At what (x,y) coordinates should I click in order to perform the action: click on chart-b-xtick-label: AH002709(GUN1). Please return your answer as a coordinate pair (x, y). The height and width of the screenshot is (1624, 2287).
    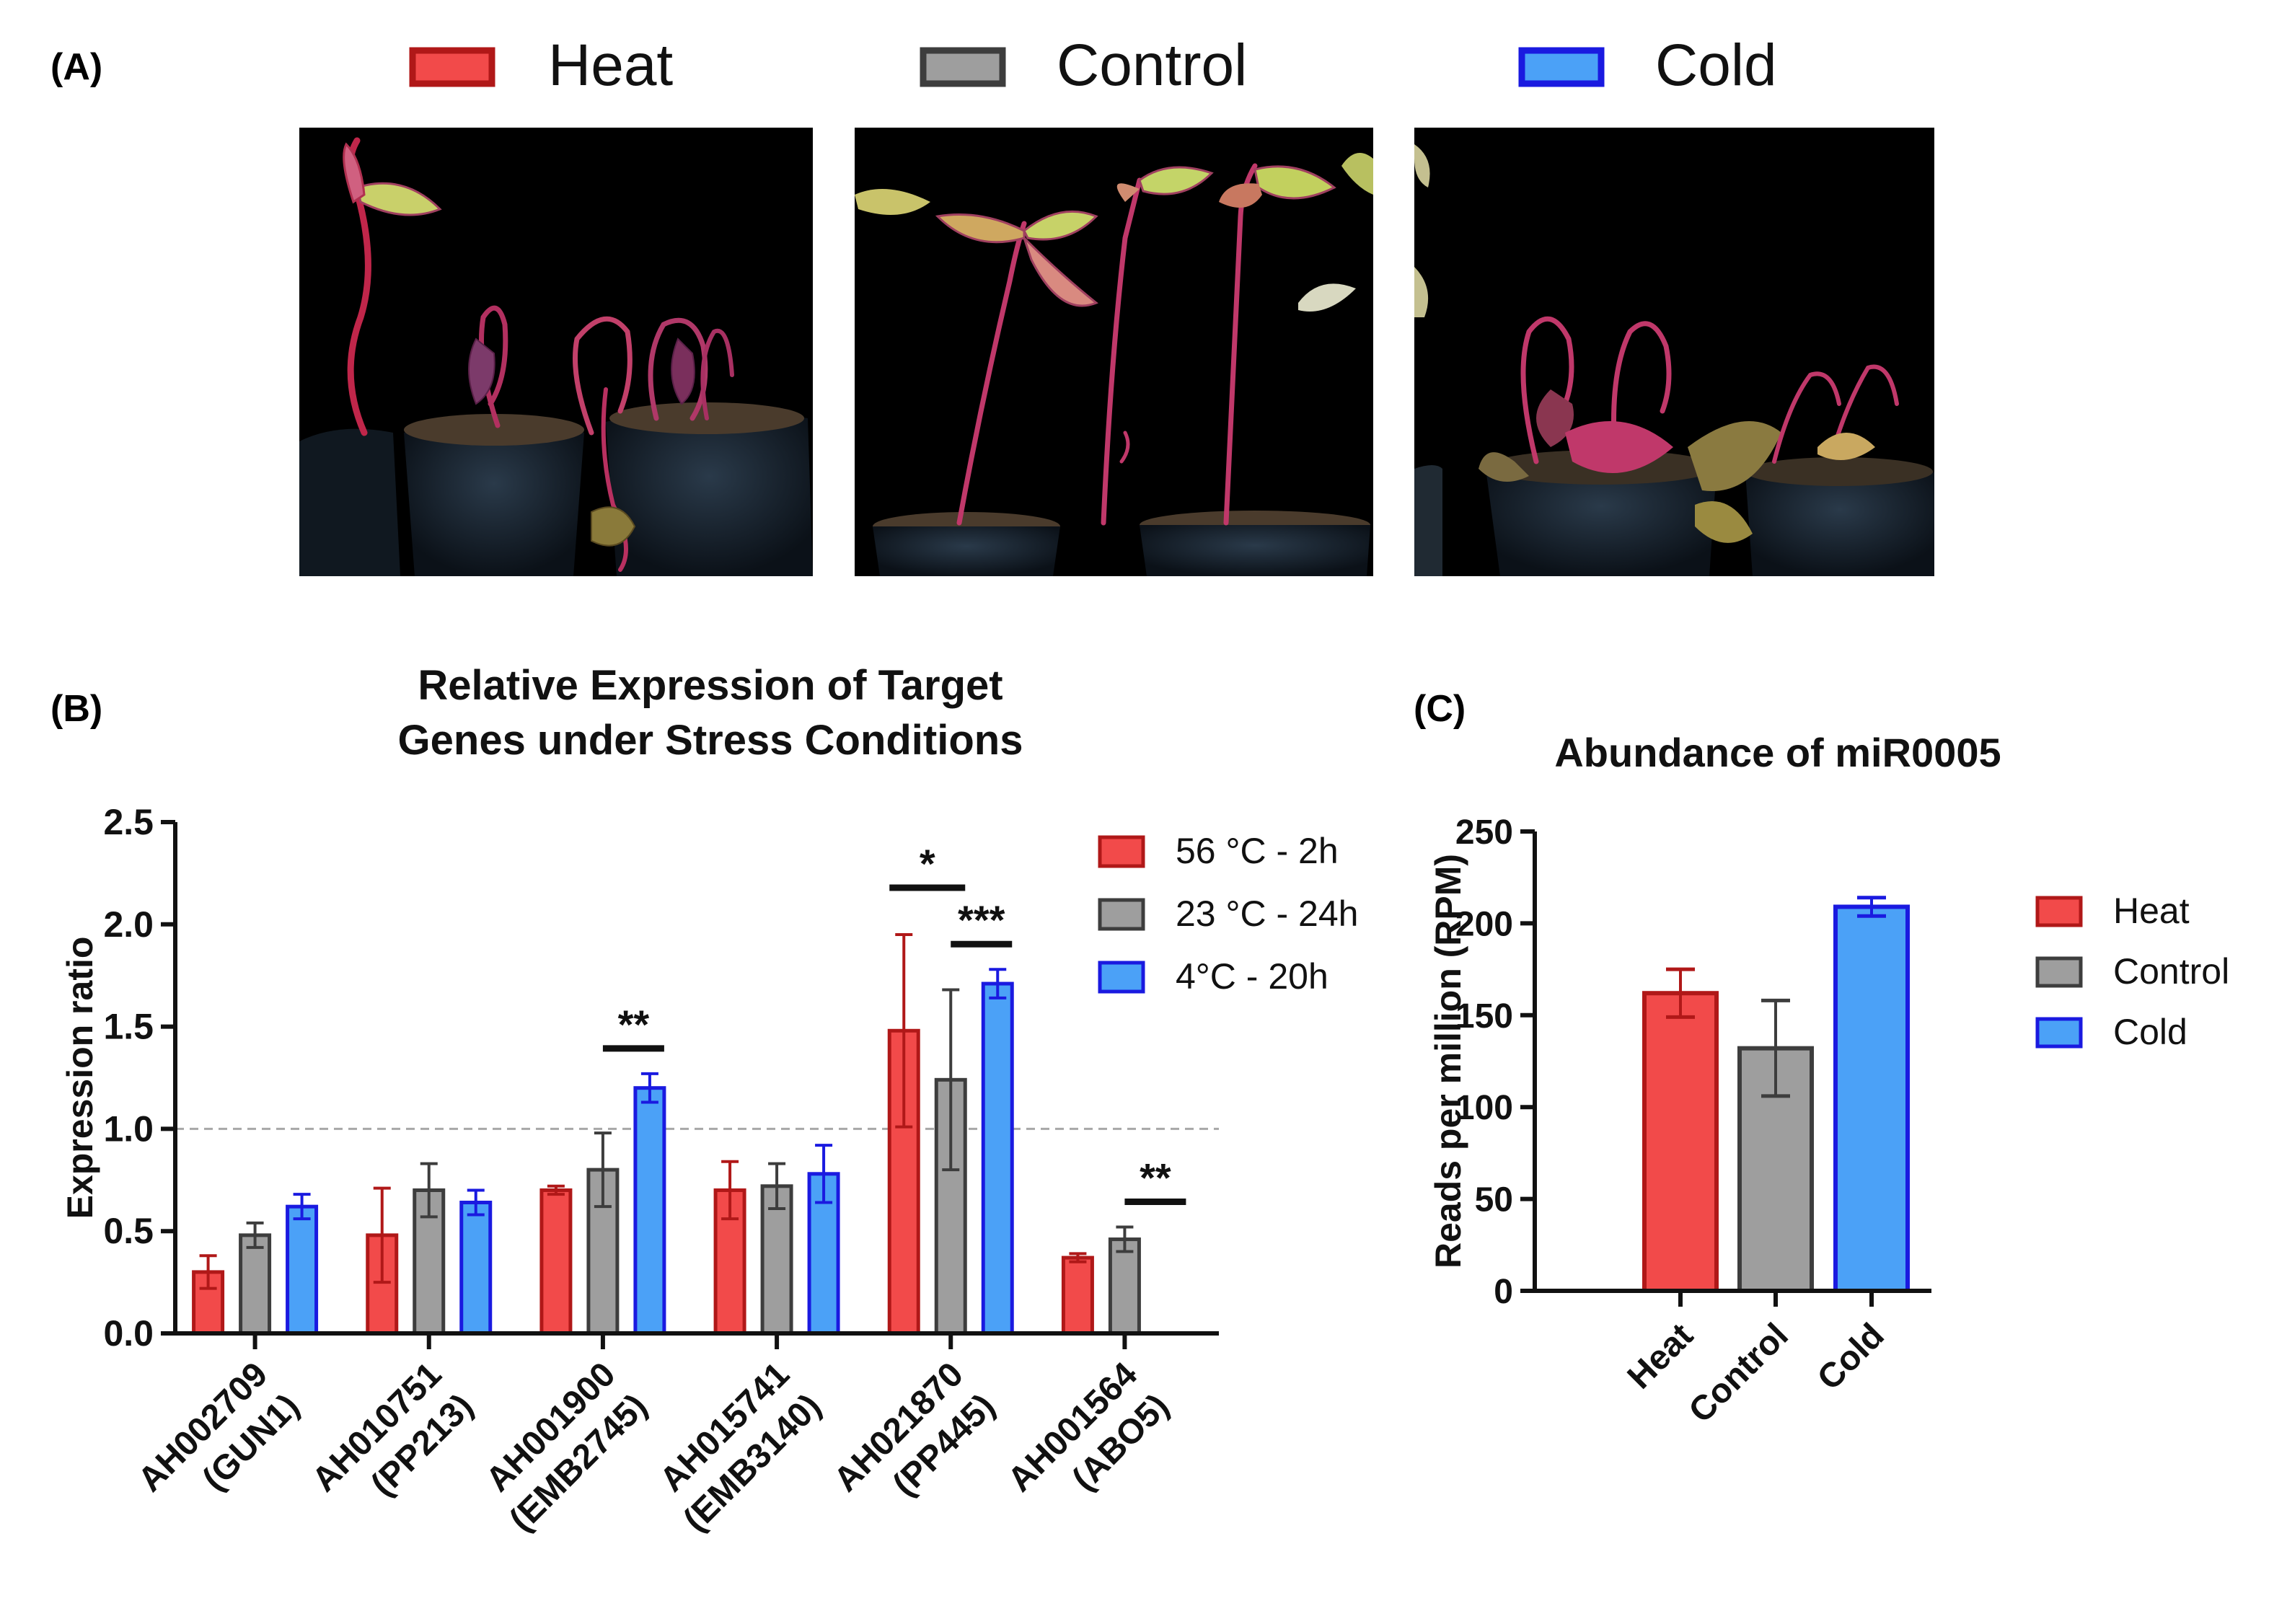
    Looking at the image, I should click on (219, 1443).